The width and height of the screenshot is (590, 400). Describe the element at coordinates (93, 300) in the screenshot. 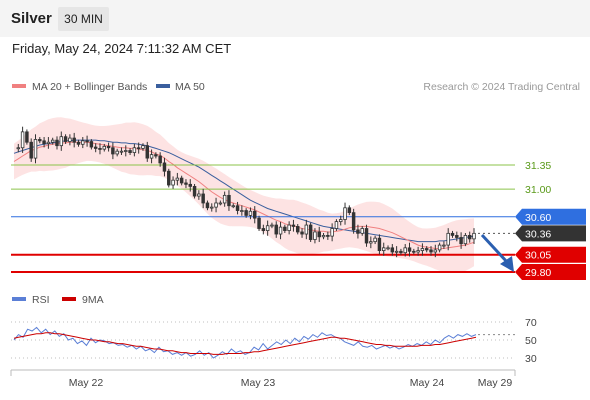

I see `rsi-ma-legend-label: 9MA` at that location.